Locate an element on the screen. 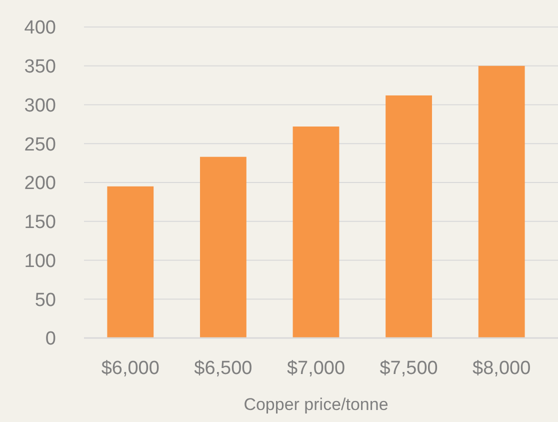 This screenshot has width=558, height=422. y-tick-label: 200 is located at coordinates (40, 183).